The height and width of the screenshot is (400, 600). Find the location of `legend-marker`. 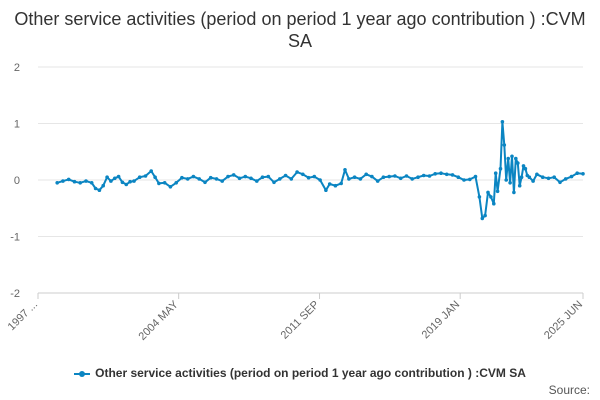

legend-marker is located at coordinates (82, 373).